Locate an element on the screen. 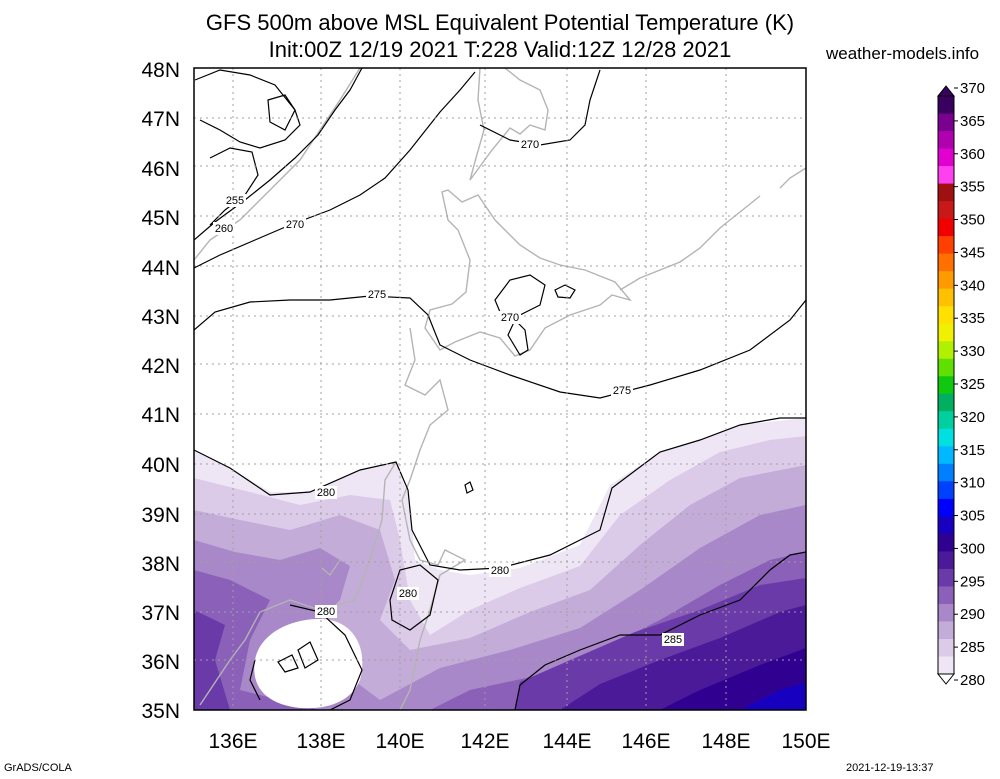 The height and width of the screenshot is (779, 1000). longitude-labels: 136E 138E 140E 142E 144E 146E 148E 150E is located at coordinates (519, 741).